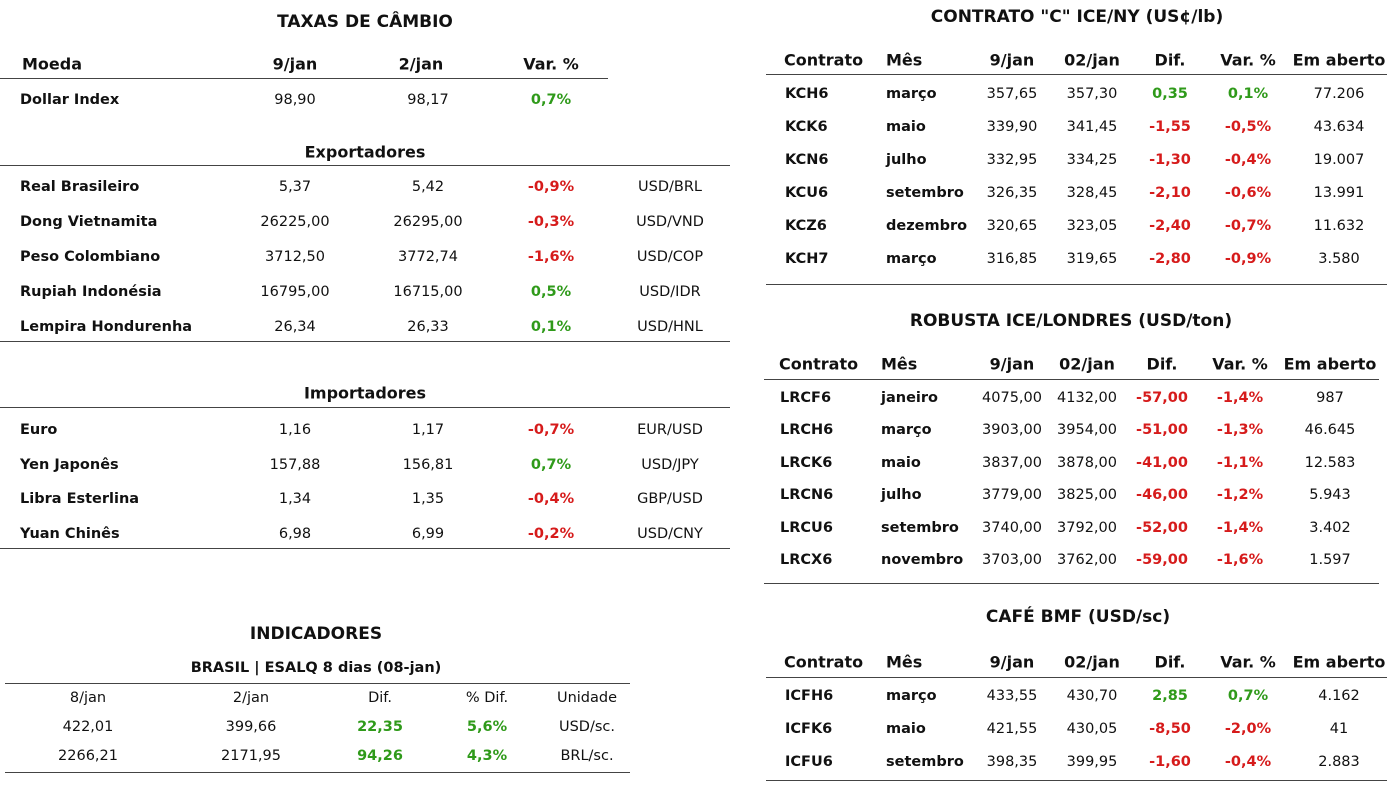  Describe the element at coordinates (1248, 60) in the screenshot. I see `column-header: Var. %` at that location.